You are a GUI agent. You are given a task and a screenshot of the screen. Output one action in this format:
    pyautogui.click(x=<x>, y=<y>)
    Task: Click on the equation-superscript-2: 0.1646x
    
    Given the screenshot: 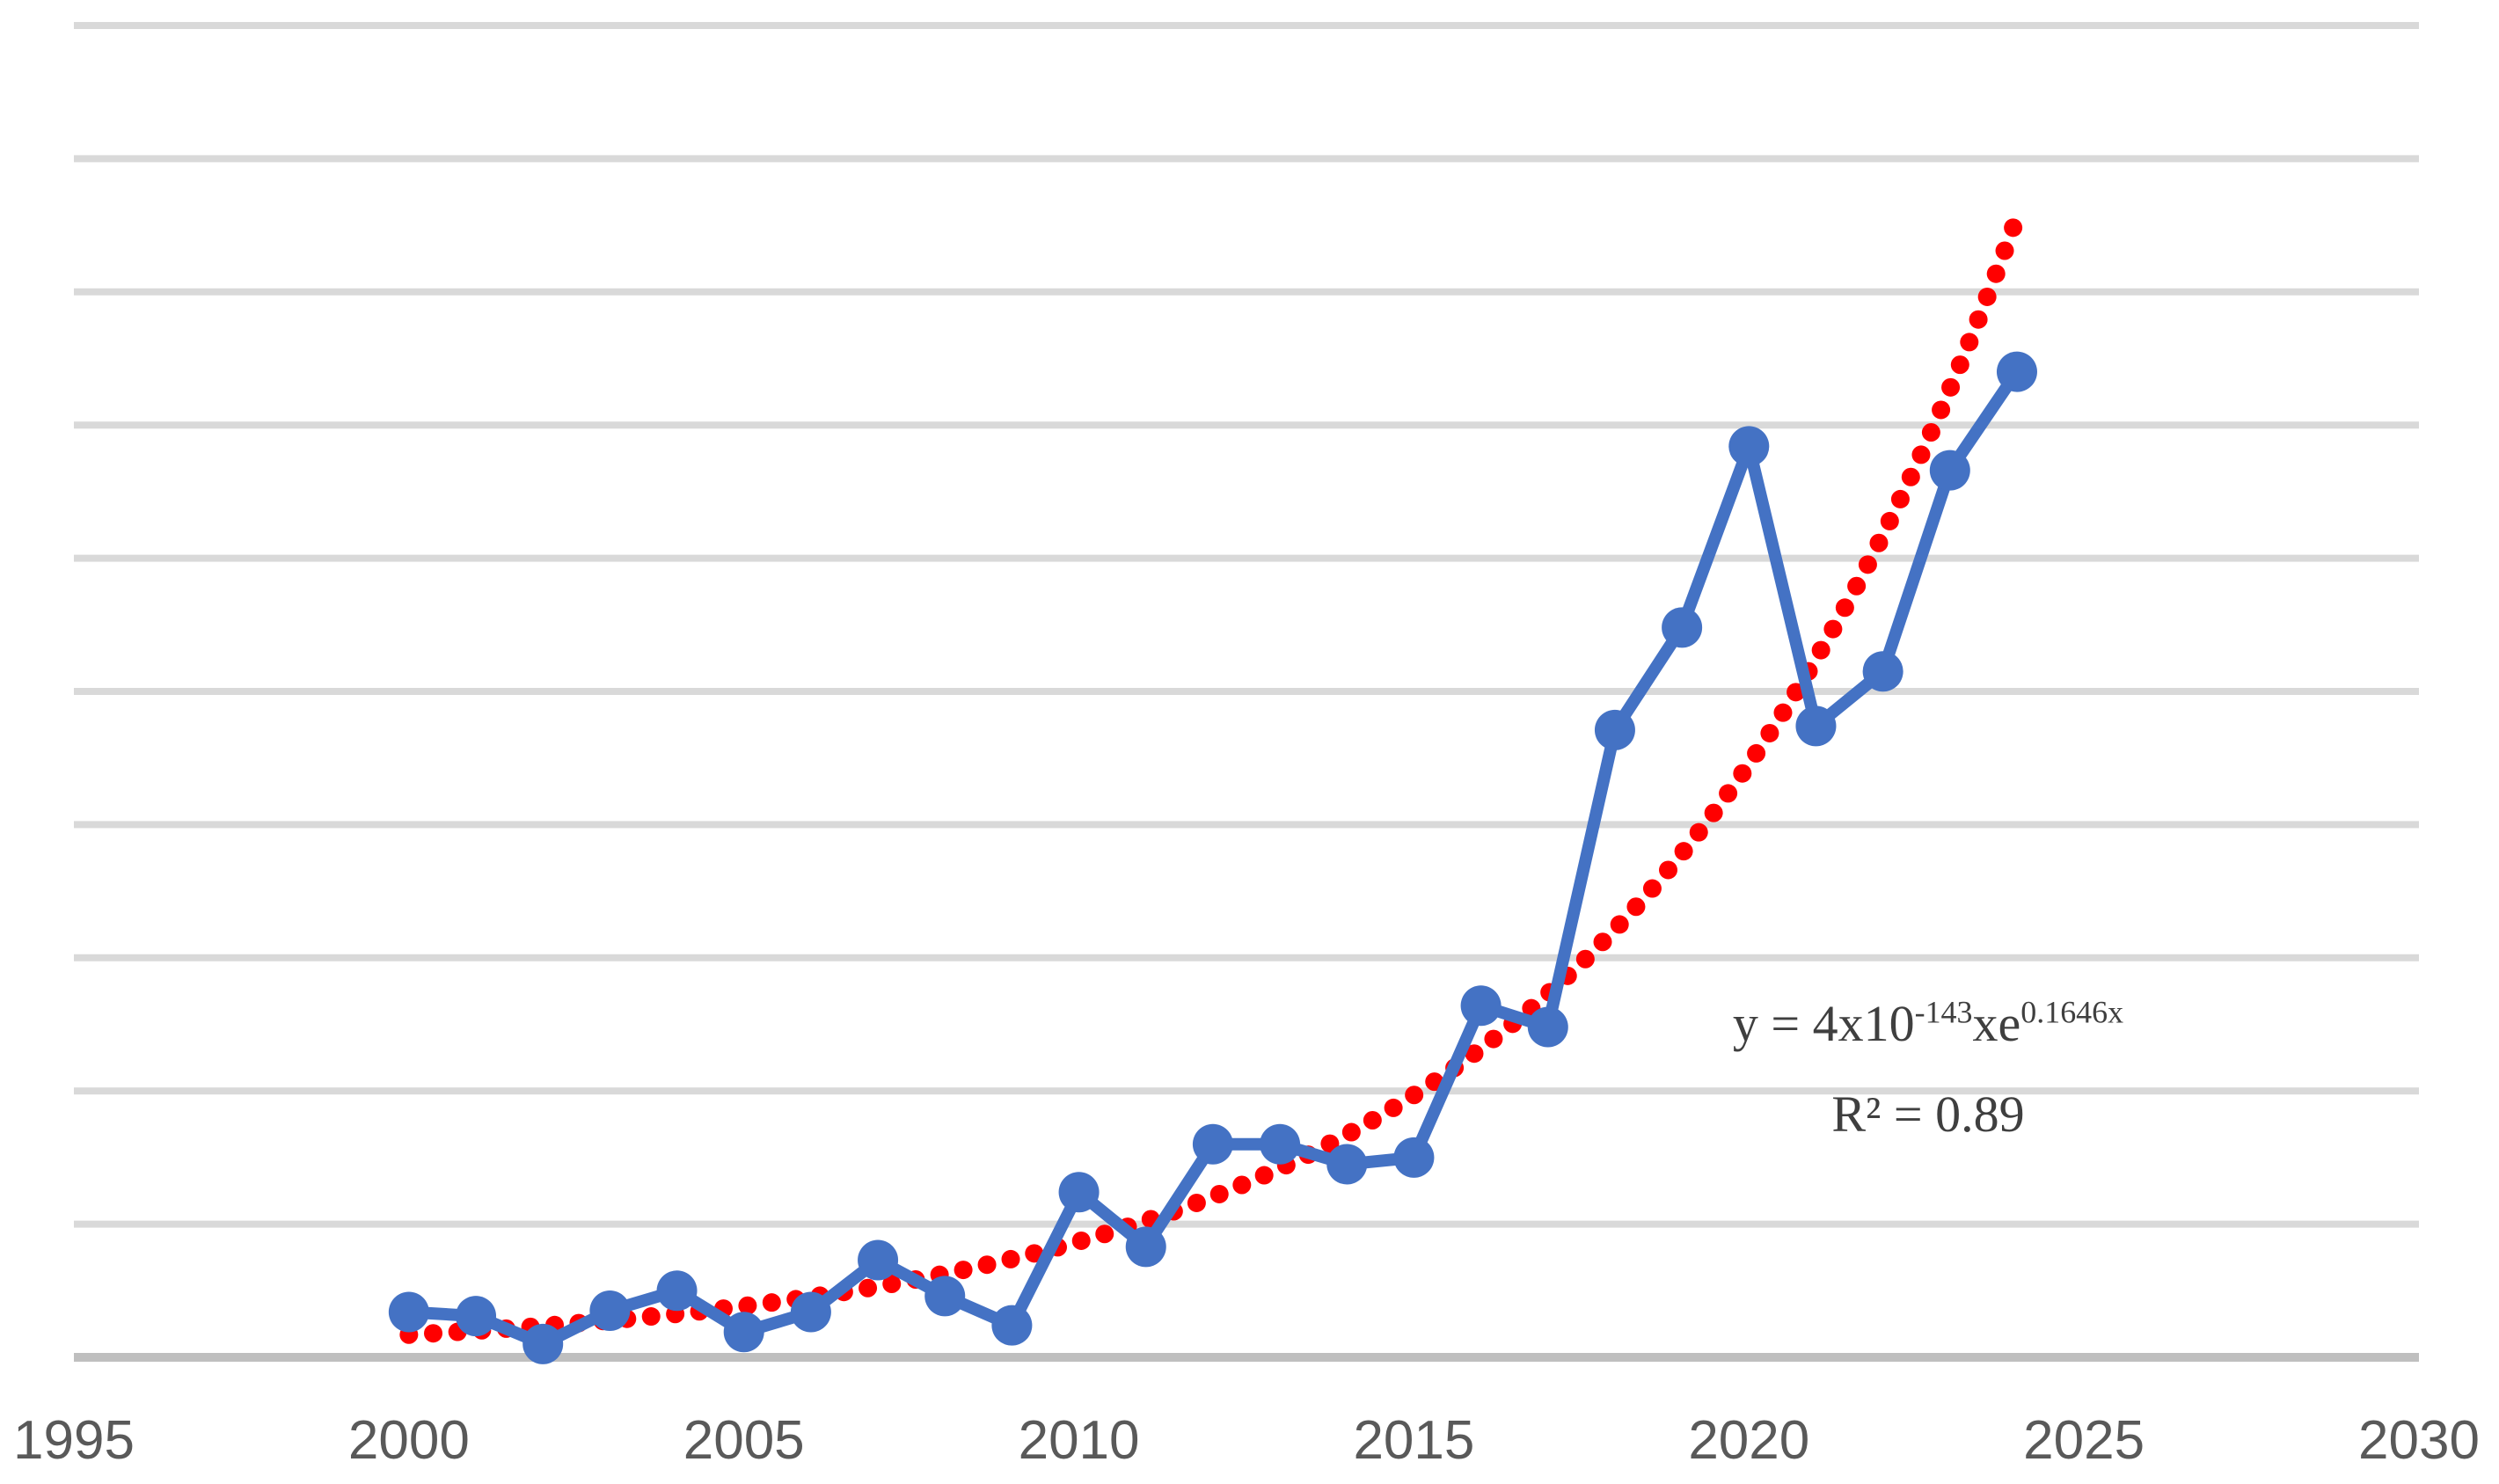 What is the action you would take?
    pyautogui.click(x=2072, y=1012)
    